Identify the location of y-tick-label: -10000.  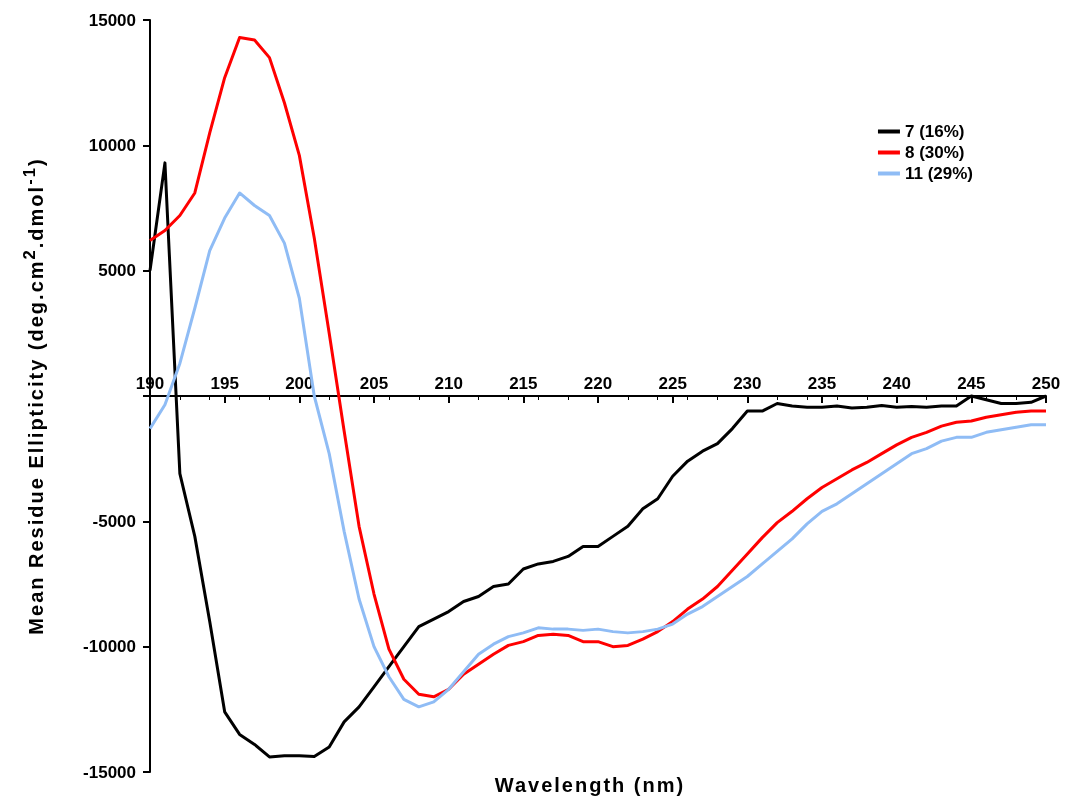
(109, 647).